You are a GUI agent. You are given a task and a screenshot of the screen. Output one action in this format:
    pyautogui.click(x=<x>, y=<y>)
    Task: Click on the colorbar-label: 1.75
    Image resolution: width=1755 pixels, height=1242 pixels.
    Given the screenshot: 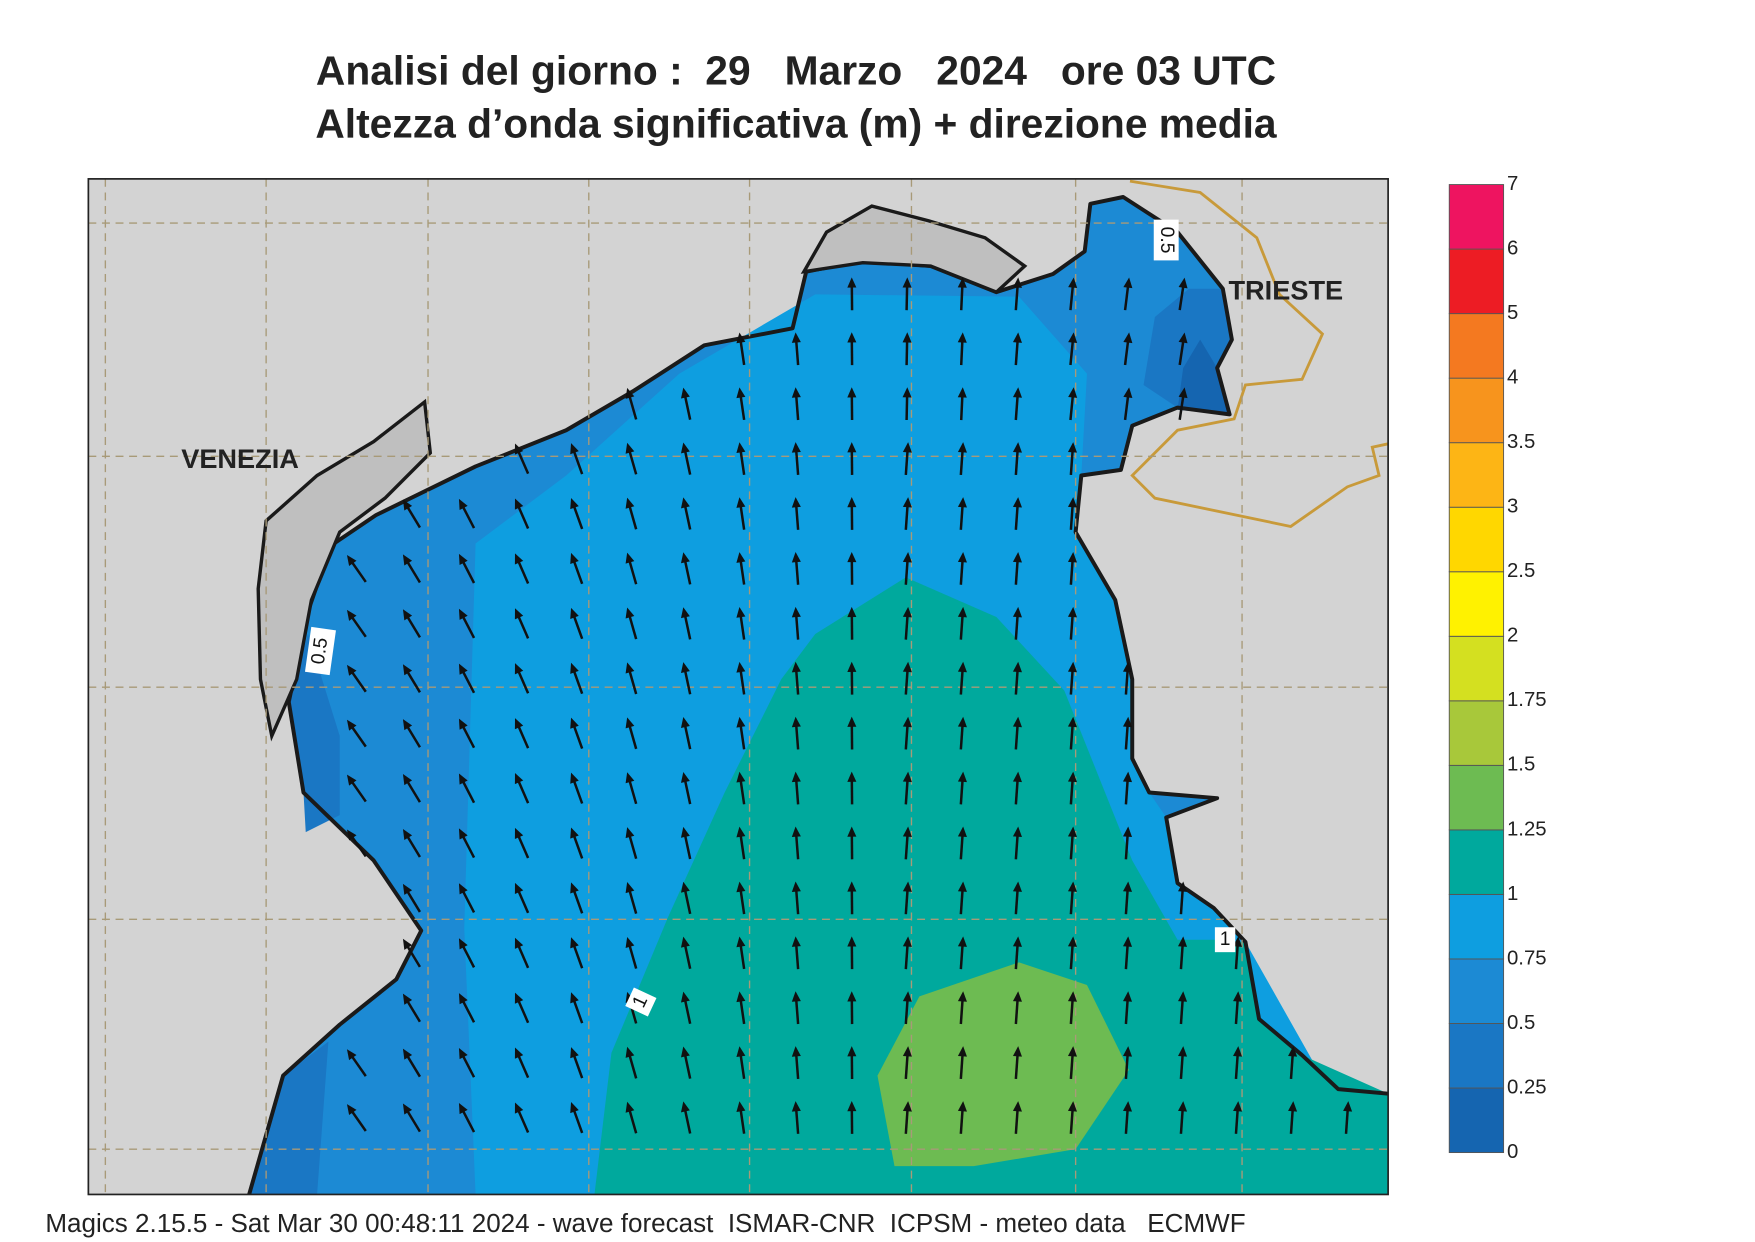 What is the action you would take?
    pyautogui.click(x=1527, y=700)
    